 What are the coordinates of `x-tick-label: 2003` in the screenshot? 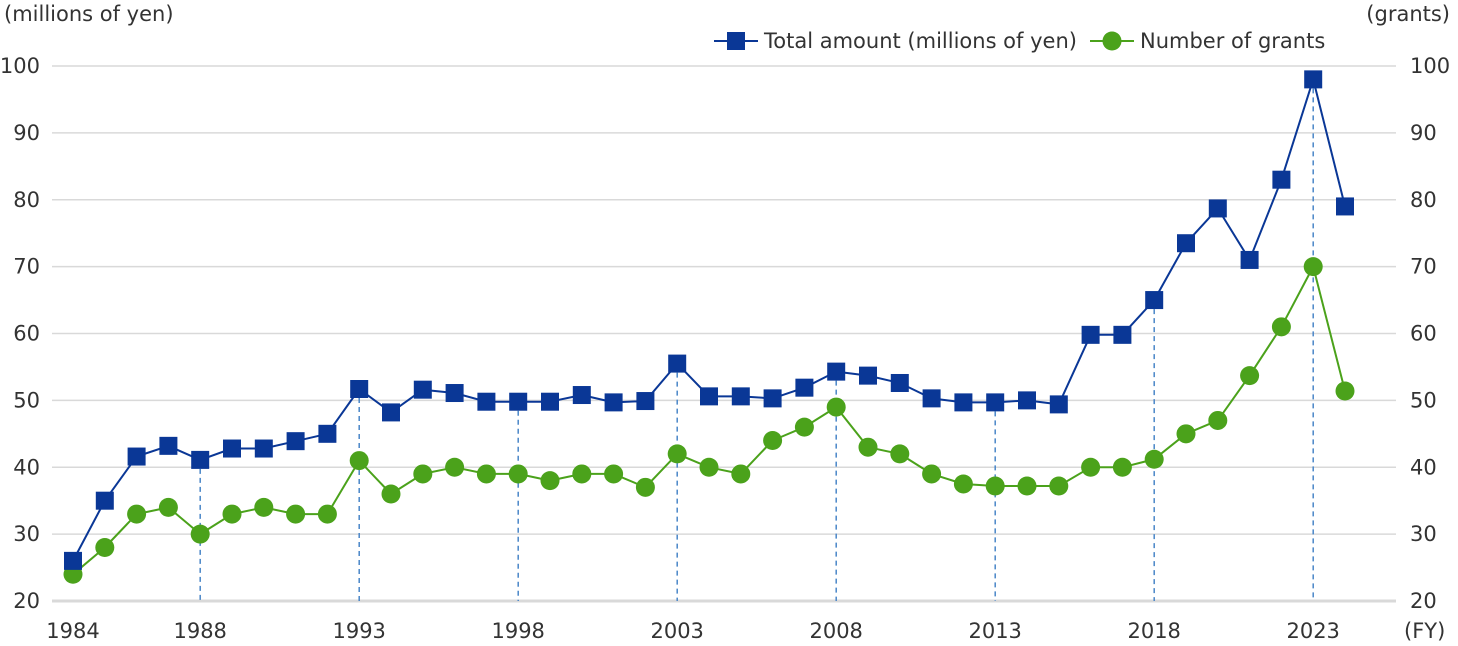 It's located at (676, 631).